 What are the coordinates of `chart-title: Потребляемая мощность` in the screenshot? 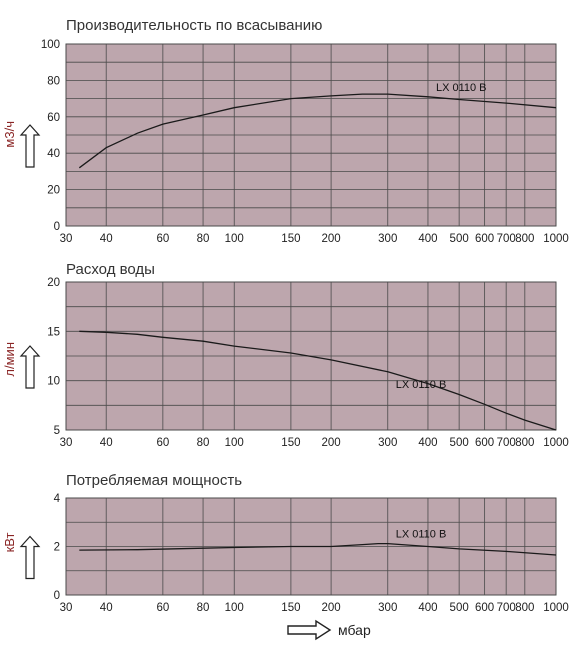 It's located at (154, 480).